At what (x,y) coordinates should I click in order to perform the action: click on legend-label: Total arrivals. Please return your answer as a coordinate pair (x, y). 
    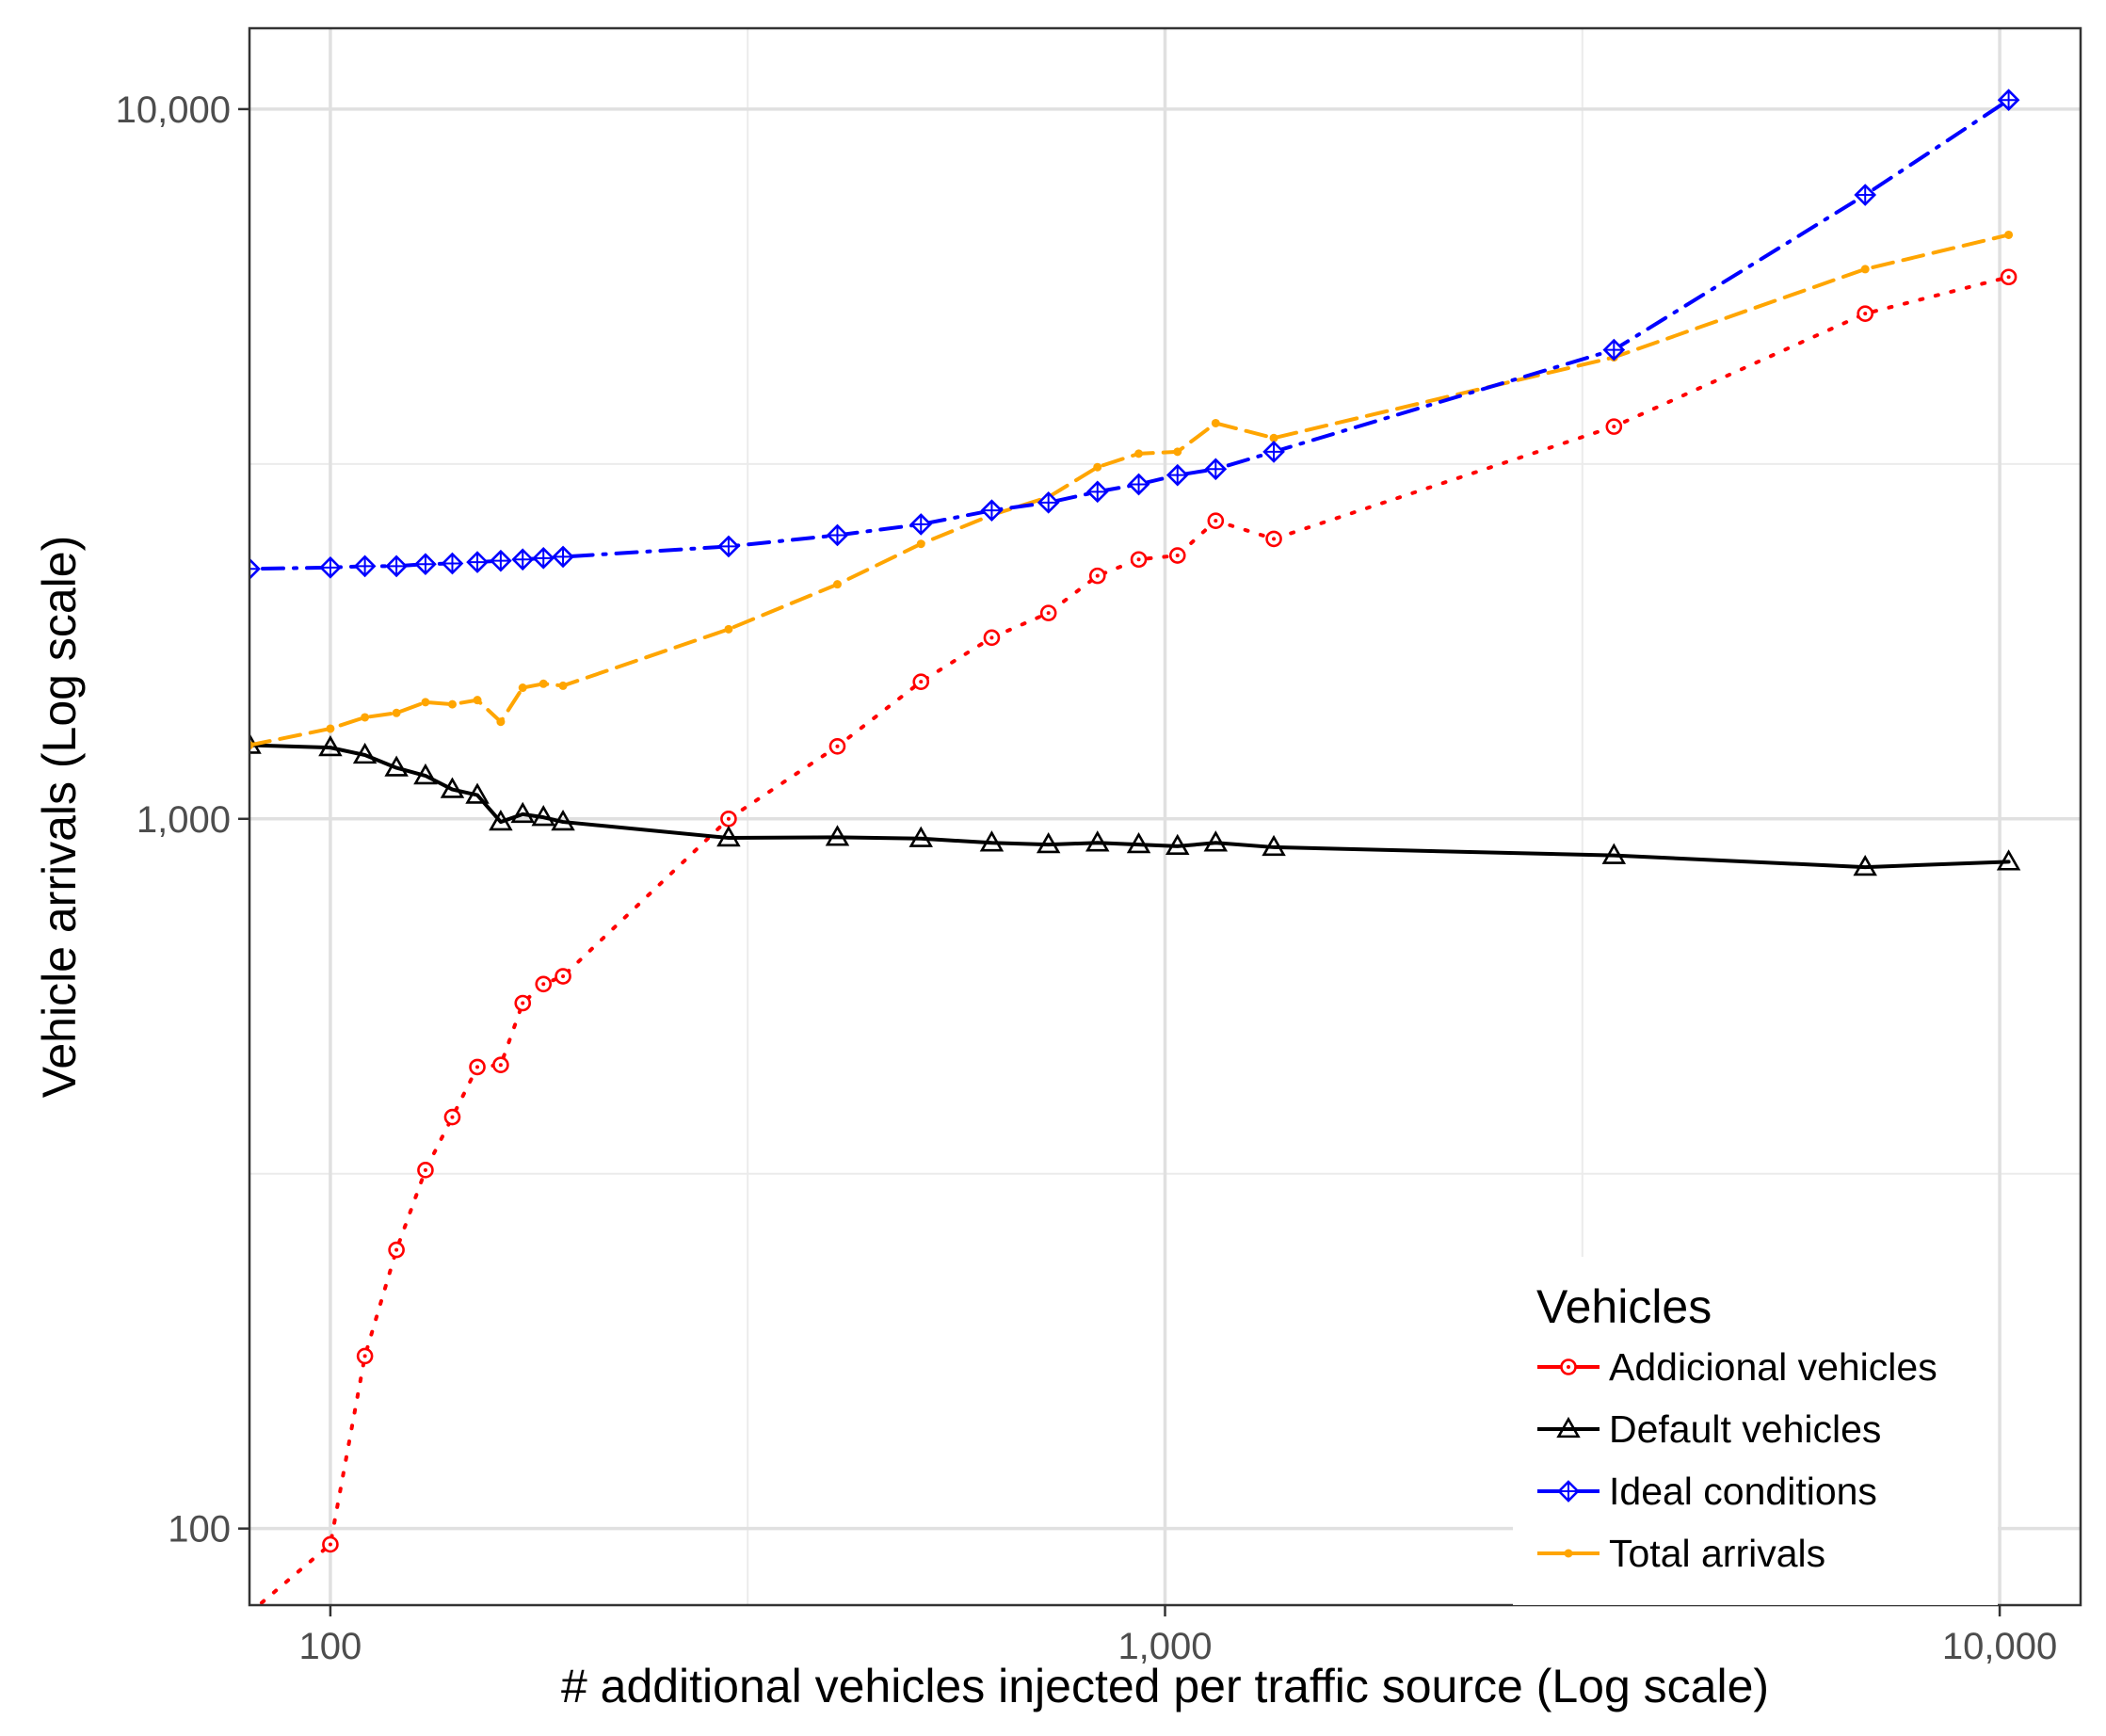
    Looking at the image, I should click on (1717, 1553).